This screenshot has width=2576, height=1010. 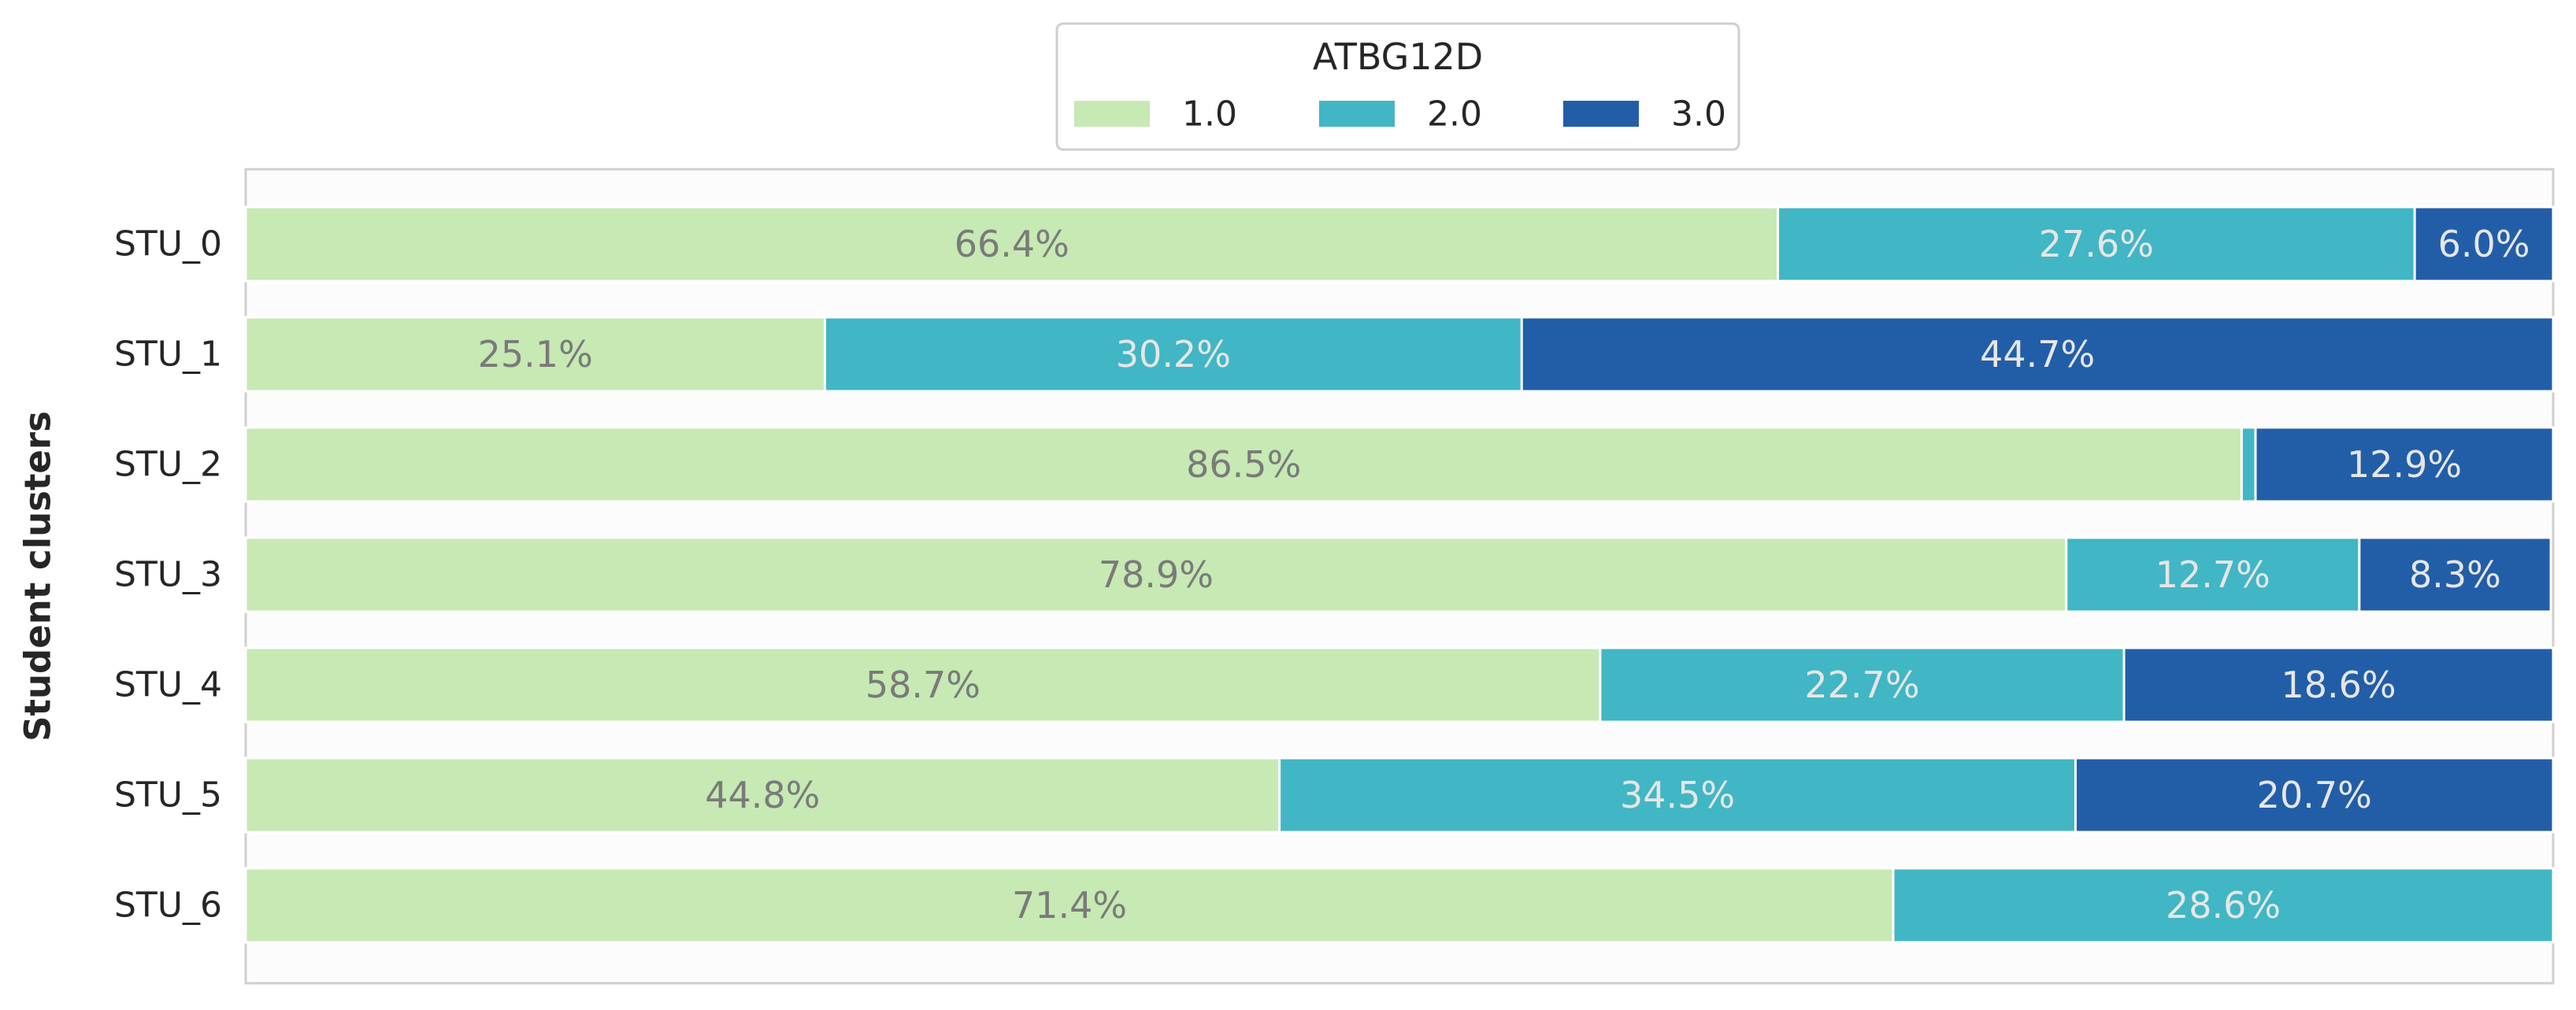 I want to click on bar-data-label: 44.8%, so click(x=762, y=795).